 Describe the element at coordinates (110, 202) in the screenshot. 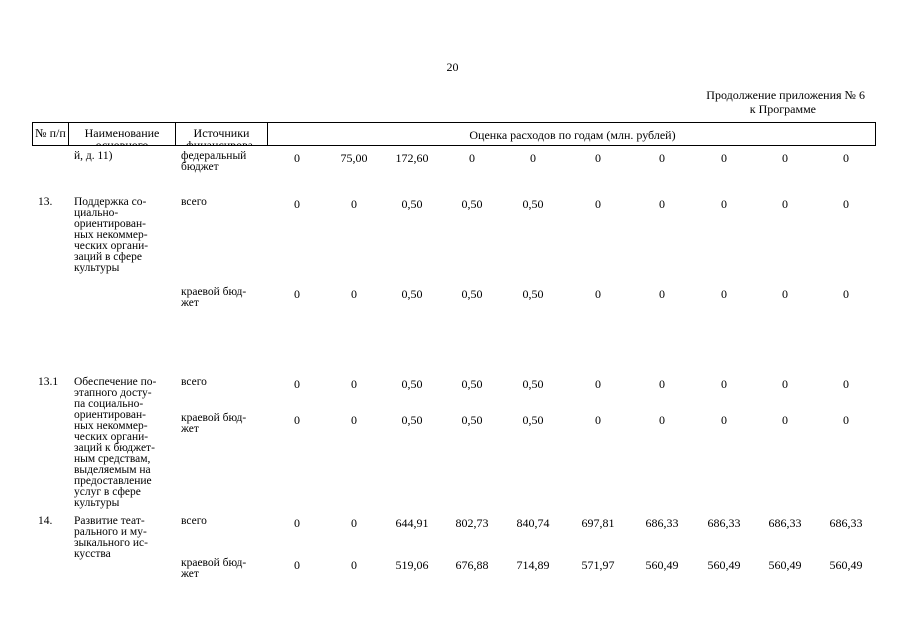

I see `row-name-line: Поддержка со-` at that location.